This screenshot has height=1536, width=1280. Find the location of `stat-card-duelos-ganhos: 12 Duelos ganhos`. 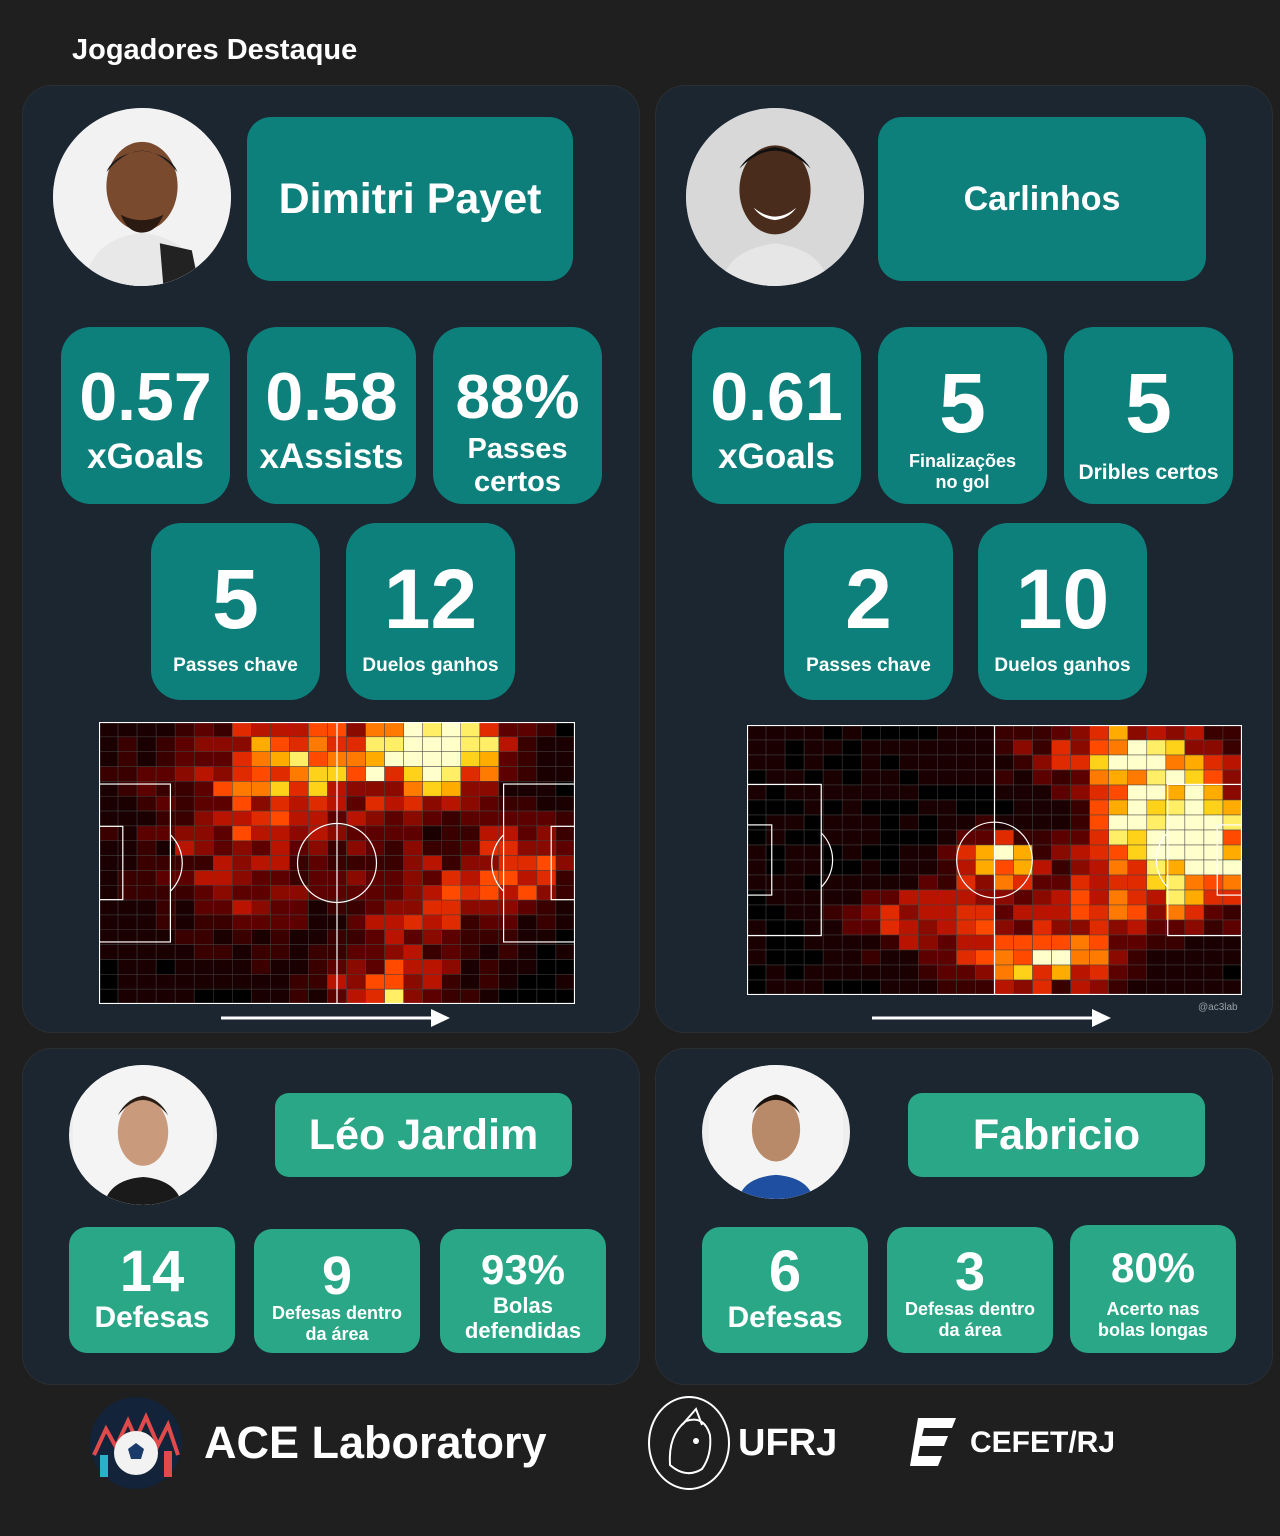

stat-card-duelos-ganhos: 12 Duelos ganhos is located at coordinates (430, 611).